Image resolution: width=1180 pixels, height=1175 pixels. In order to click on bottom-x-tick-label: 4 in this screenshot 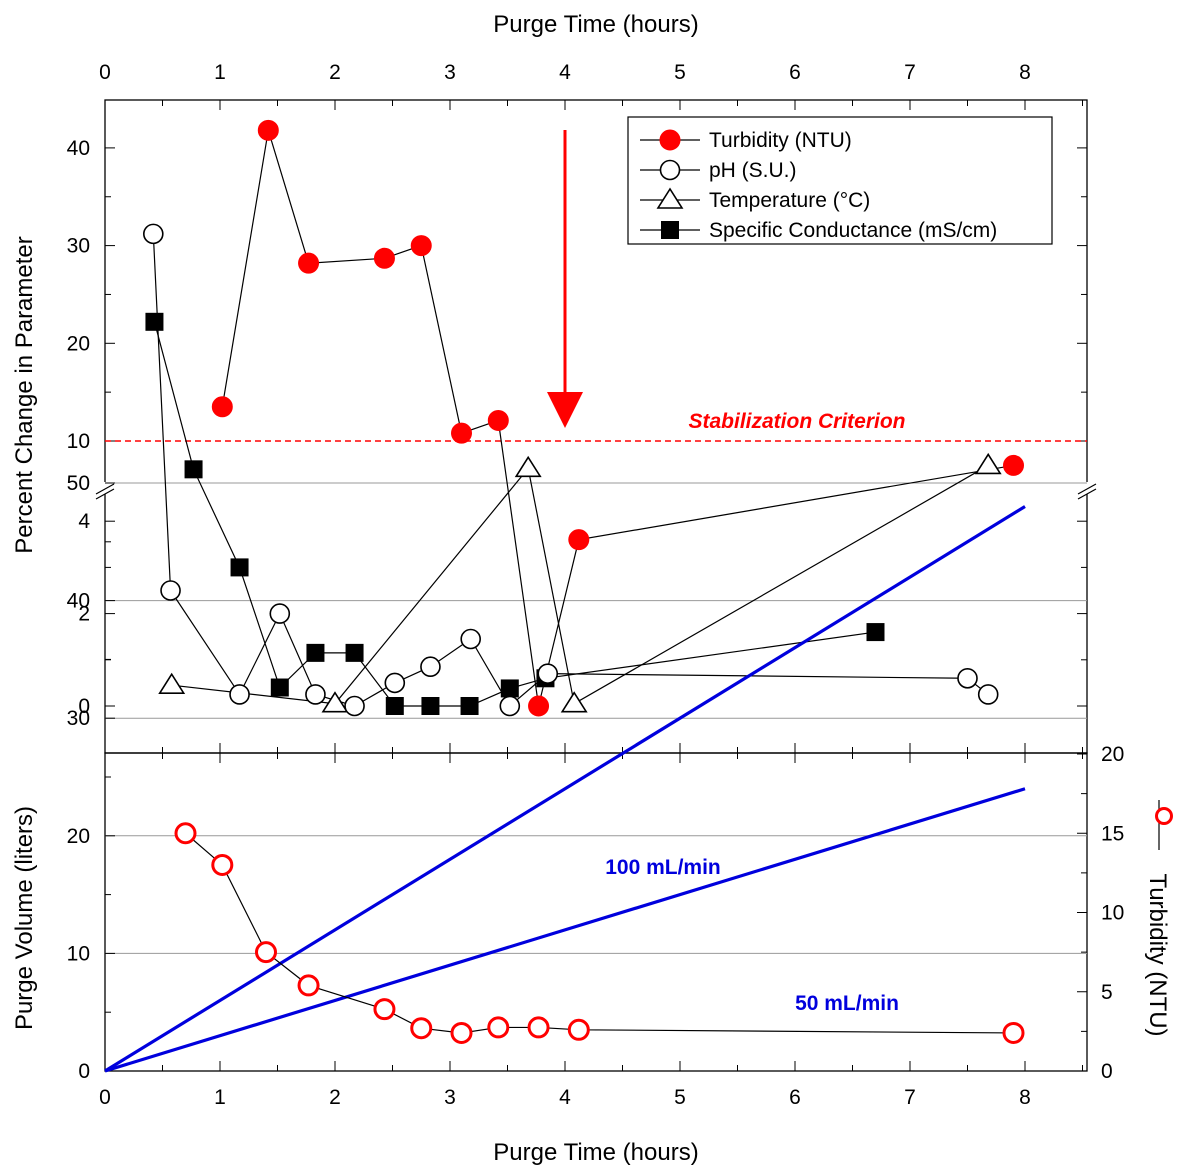, I will do `click(565, 1097)`.